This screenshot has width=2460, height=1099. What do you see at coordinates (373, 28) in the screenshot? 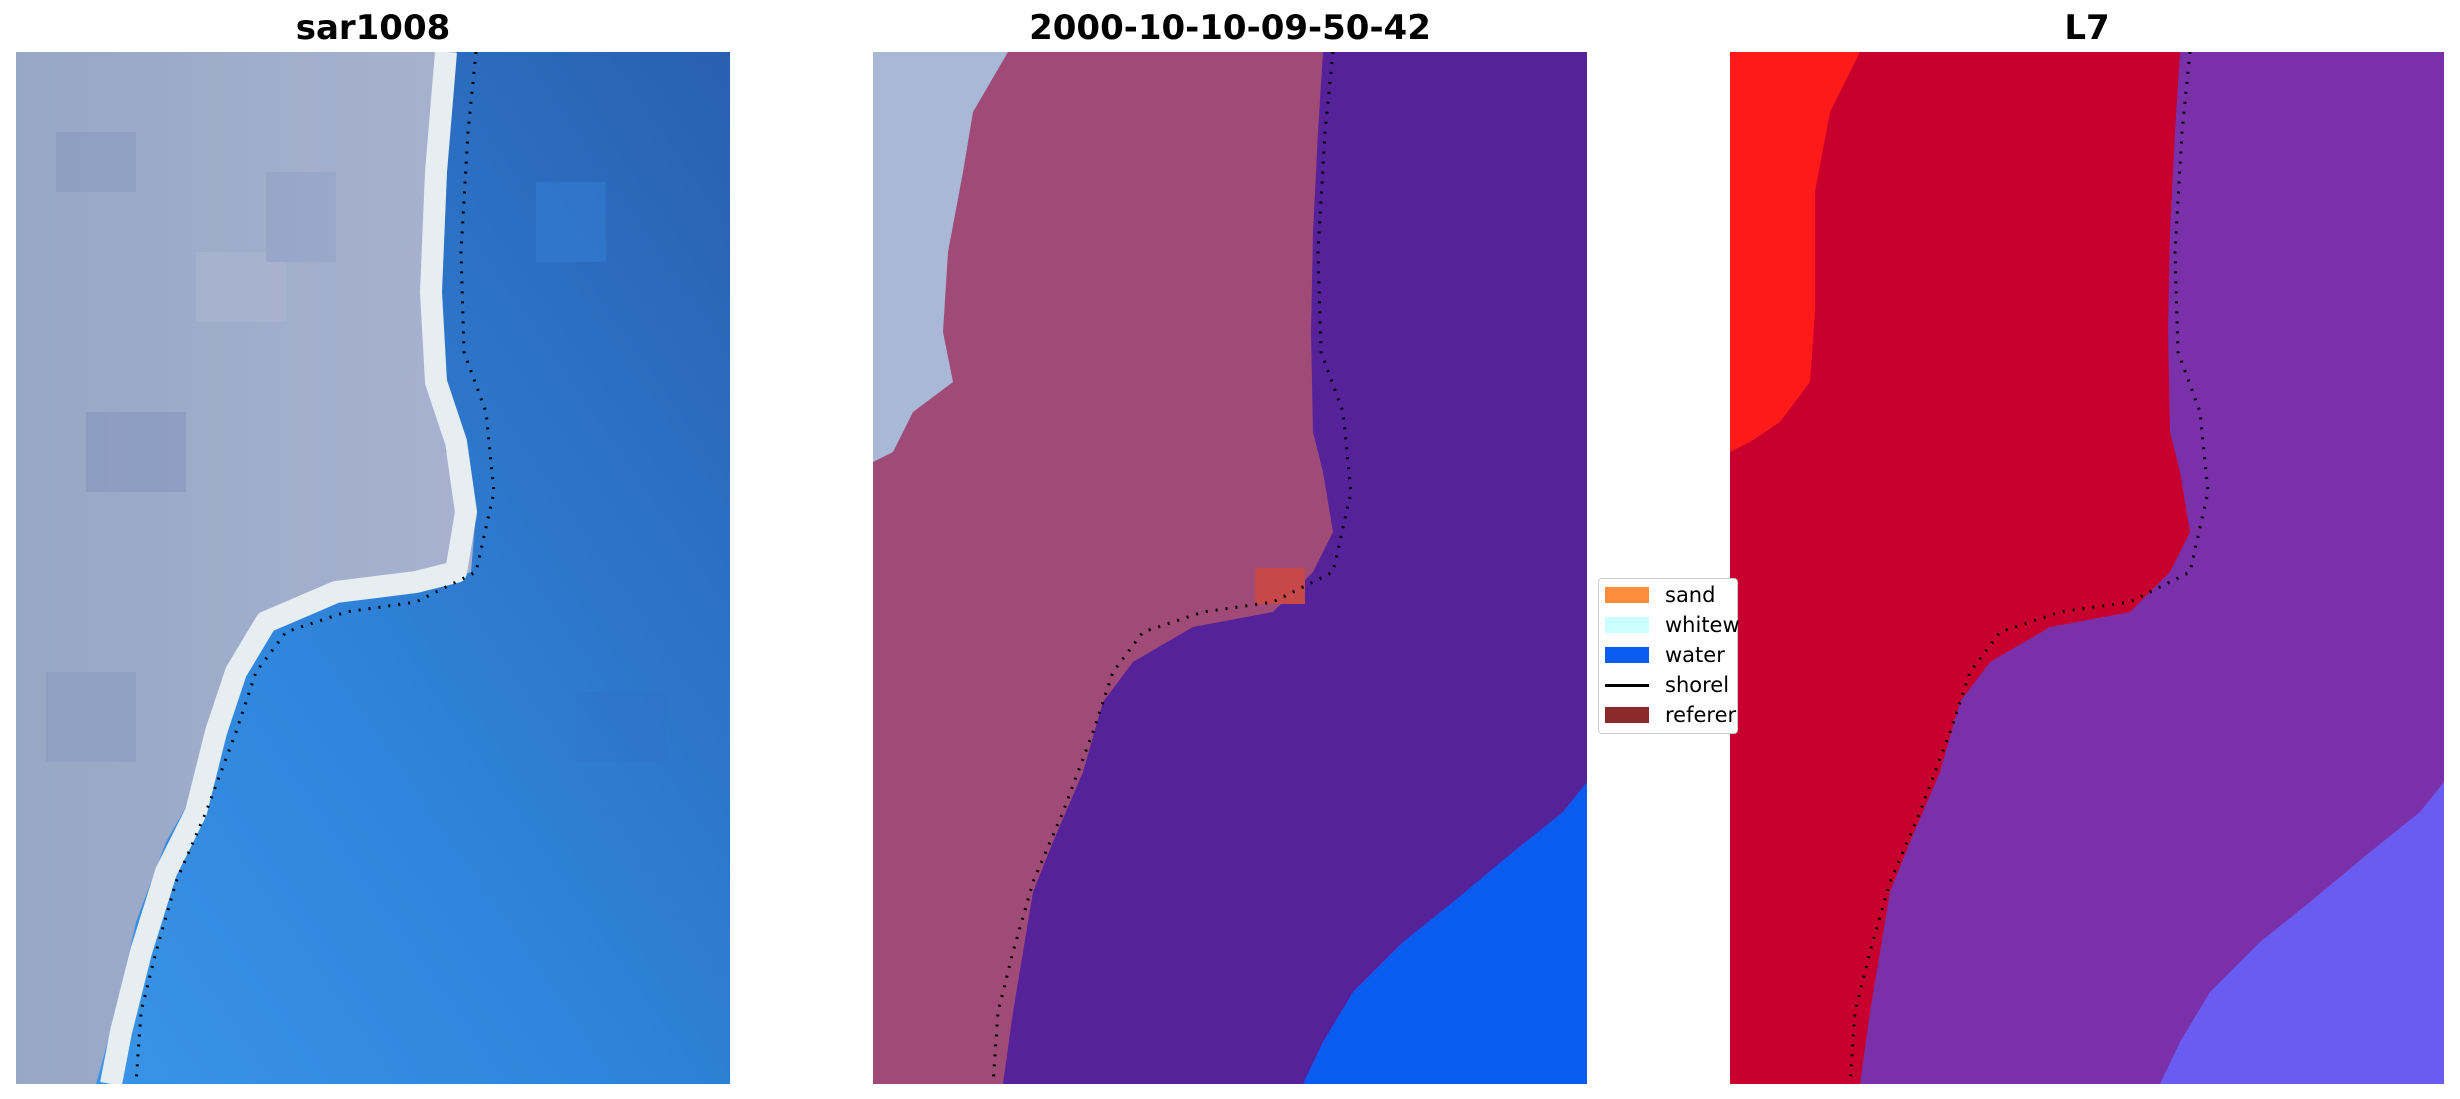
I see `panel-title-rgb: sar1008` at bounding box center [373, 28].